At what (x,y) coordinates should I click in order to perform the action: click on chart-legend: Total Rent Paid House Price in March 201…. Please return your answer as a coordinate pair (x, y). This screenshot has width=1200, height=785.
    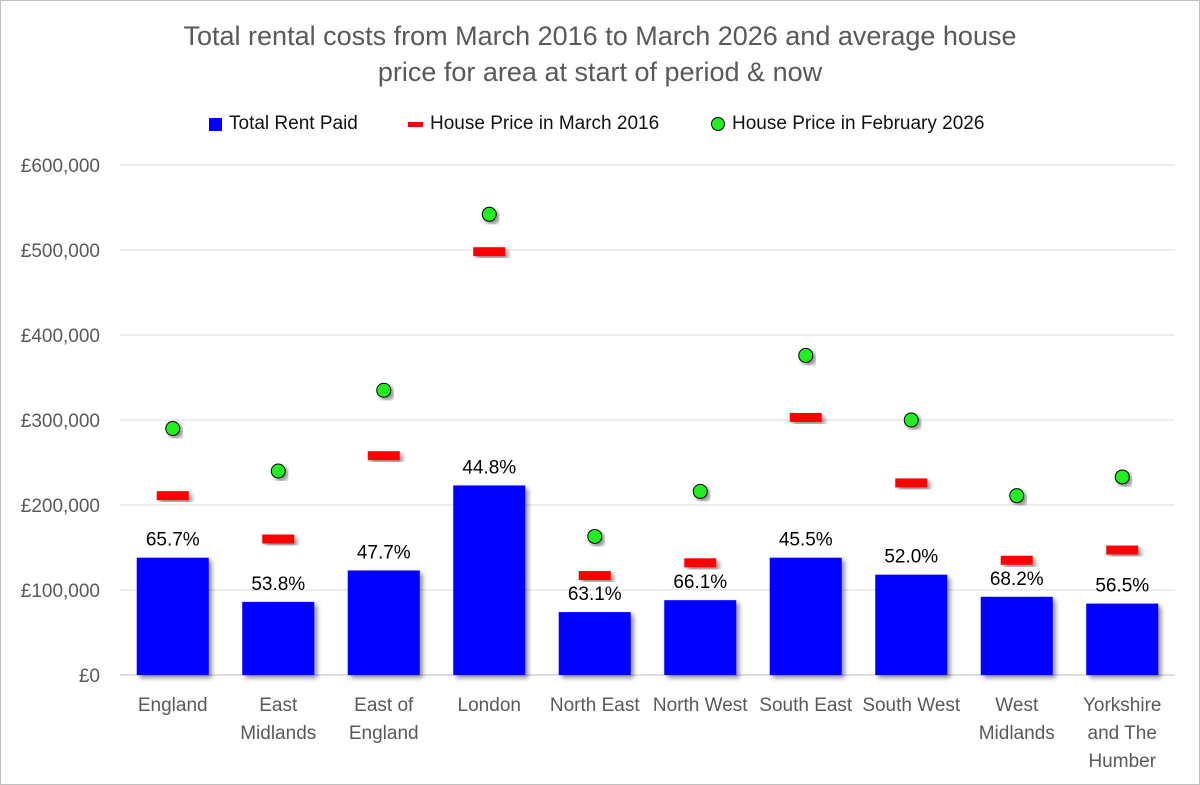
    Looking at the image, I should click on (600, 124).